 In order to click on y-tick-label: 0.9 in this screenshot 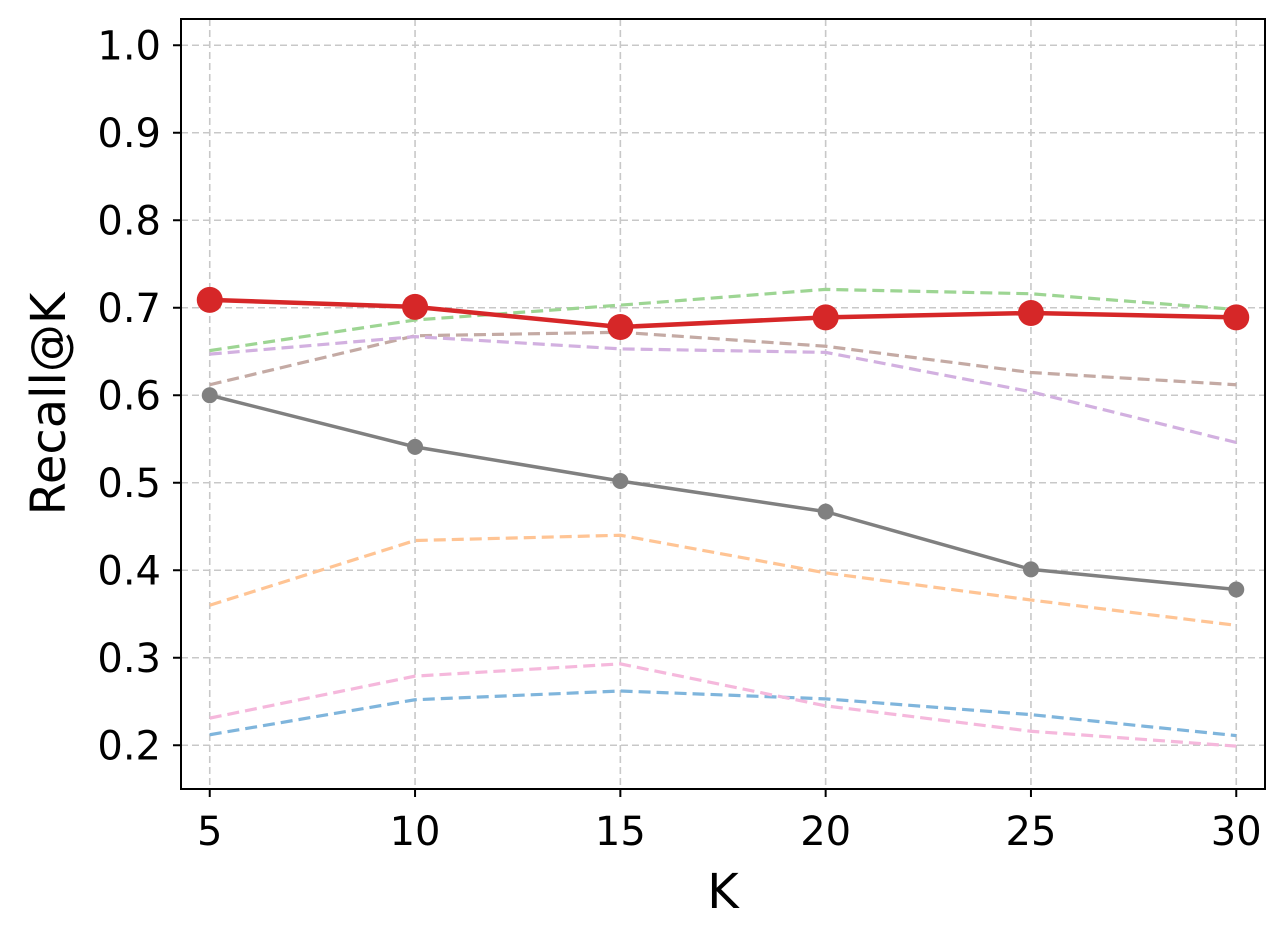, I will do `click(129, 134)`.